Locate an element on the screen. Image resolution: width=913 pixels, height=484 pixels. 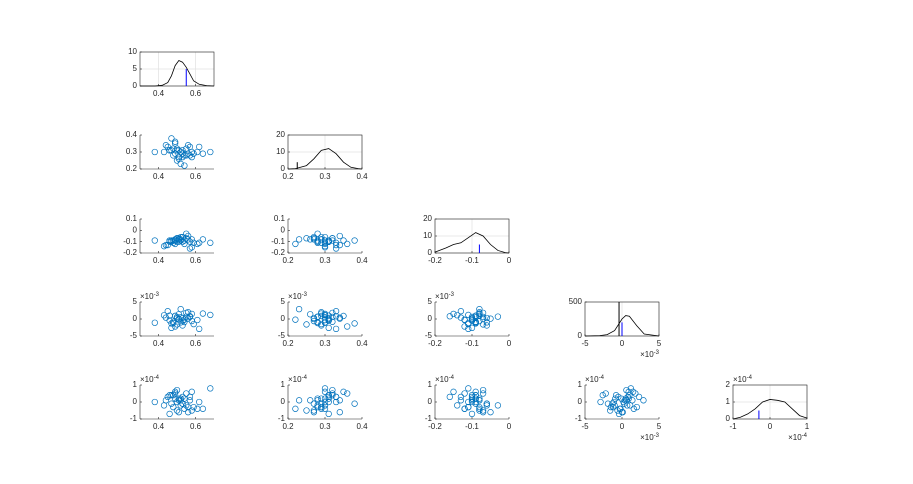
y-tick-label: 0.3 is located at coordinates (132, 151).